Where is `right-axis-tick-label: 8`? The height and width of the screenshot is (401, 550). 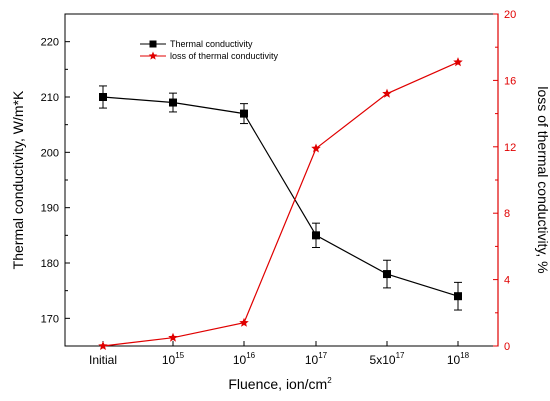 right-axis-tick-label: 8 is located at coordinates (507, 214).